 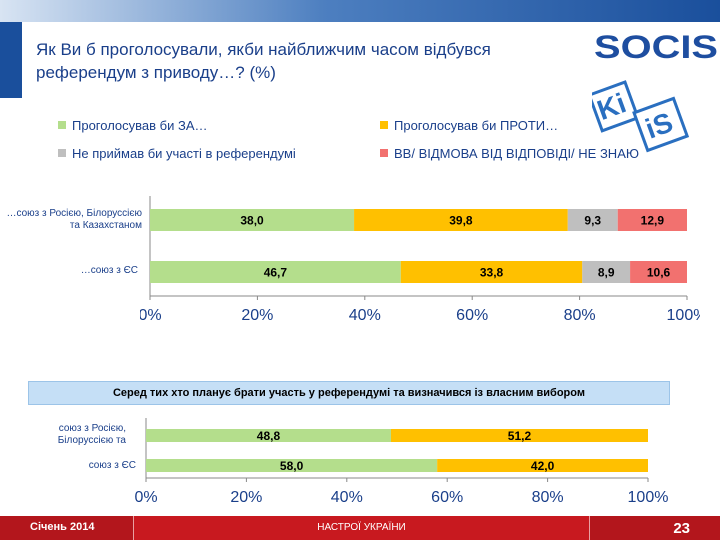 I want to click on title-line-2: референдум з приводу…? (%), so click(x=156, y=72).